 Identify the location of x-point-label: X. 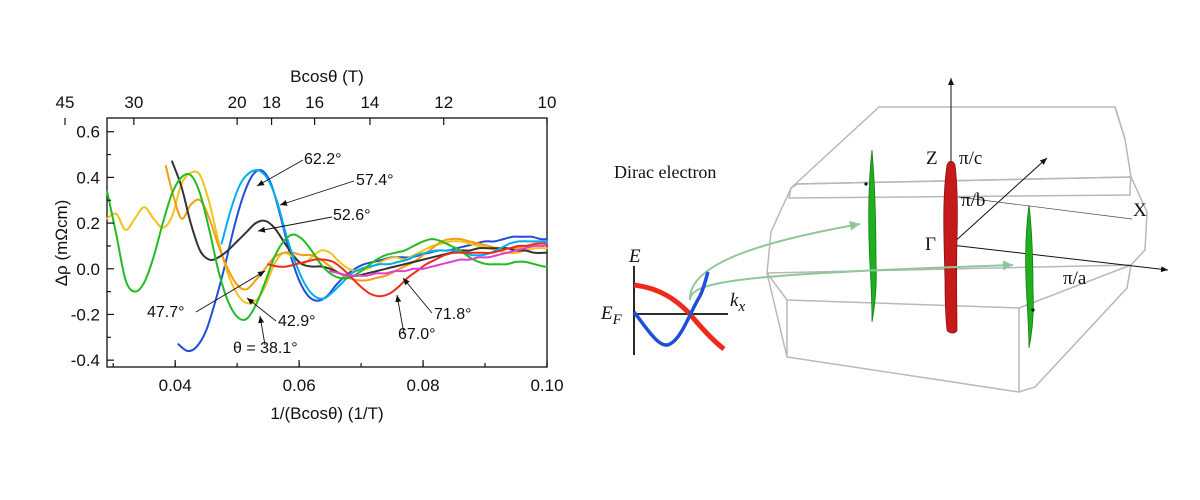
(1140, 210).